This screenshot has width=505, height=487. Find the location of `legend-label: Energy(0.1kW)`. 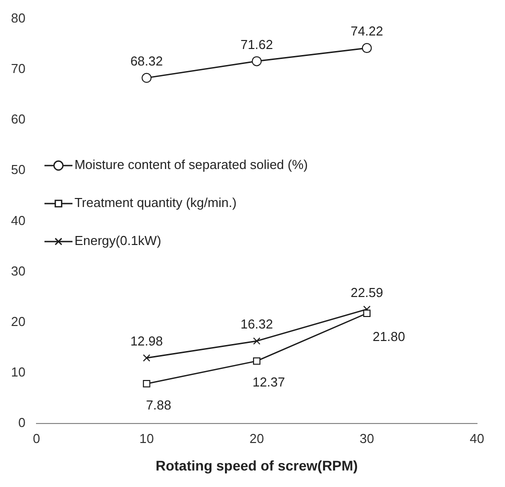

legend-label: Energy(0.1kW) is located at coordinates (118, 240).